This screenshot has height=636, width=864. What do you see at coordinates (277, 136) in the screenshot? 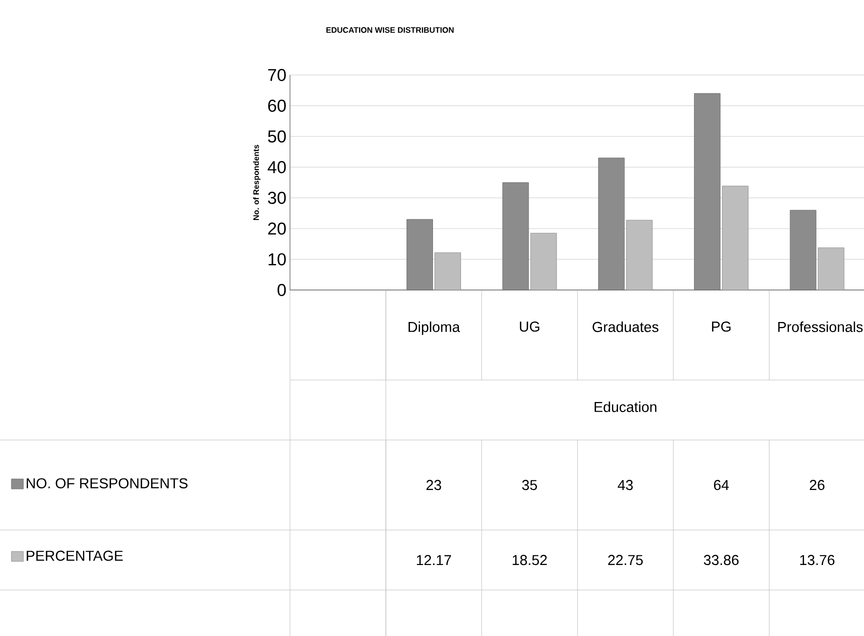
I see `y-tick-label: 50` at bounding box center [277, 136].